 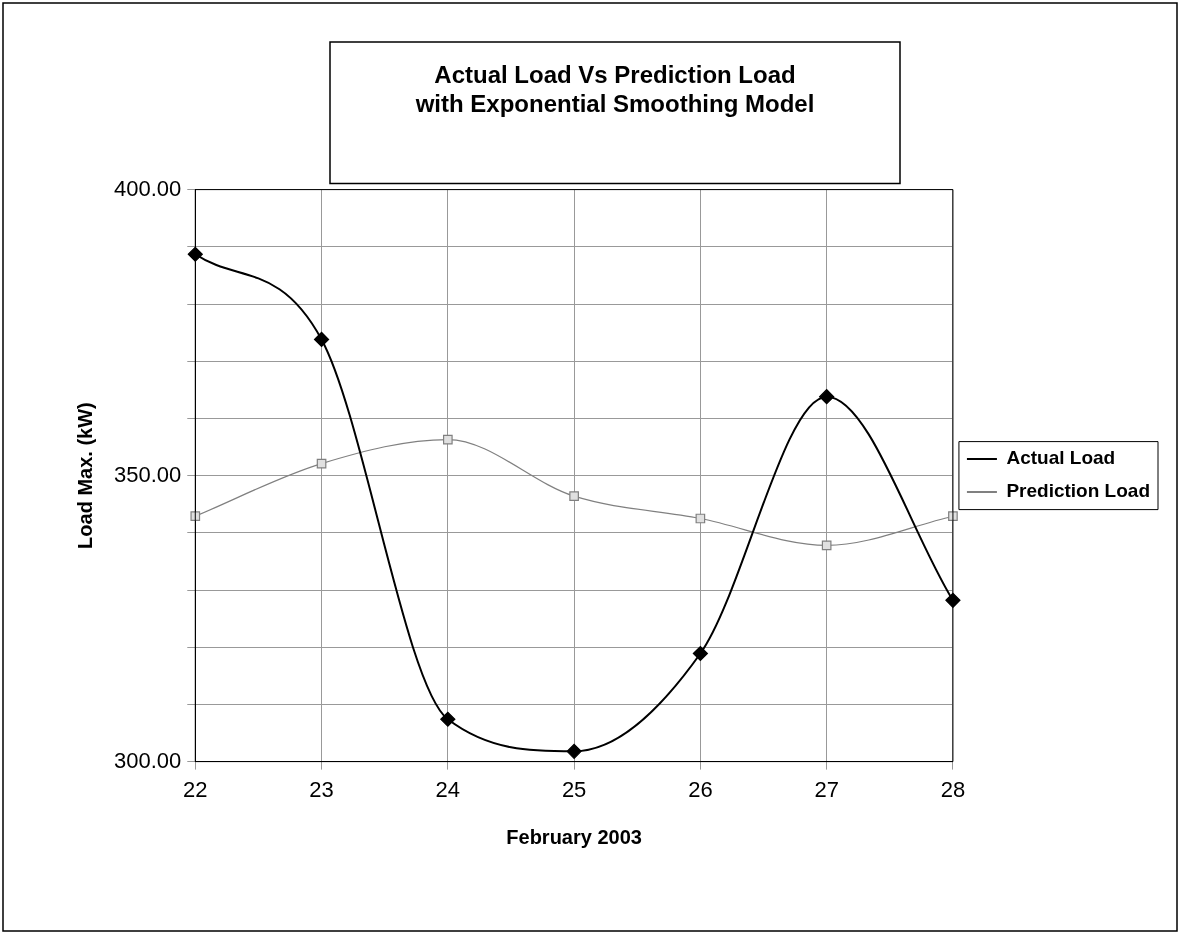 I want to click on text: with Exponential Smoothing Model, so click(x=615, y=103).